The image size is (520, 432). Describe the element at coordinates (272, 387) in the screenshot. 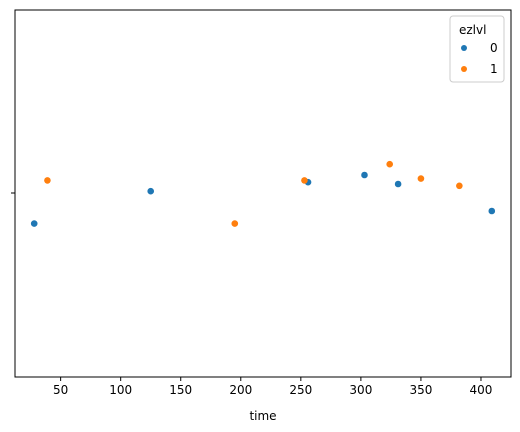

I see `x-axis-ticks: 50 100 150 200 250 300 350 400` at that location.